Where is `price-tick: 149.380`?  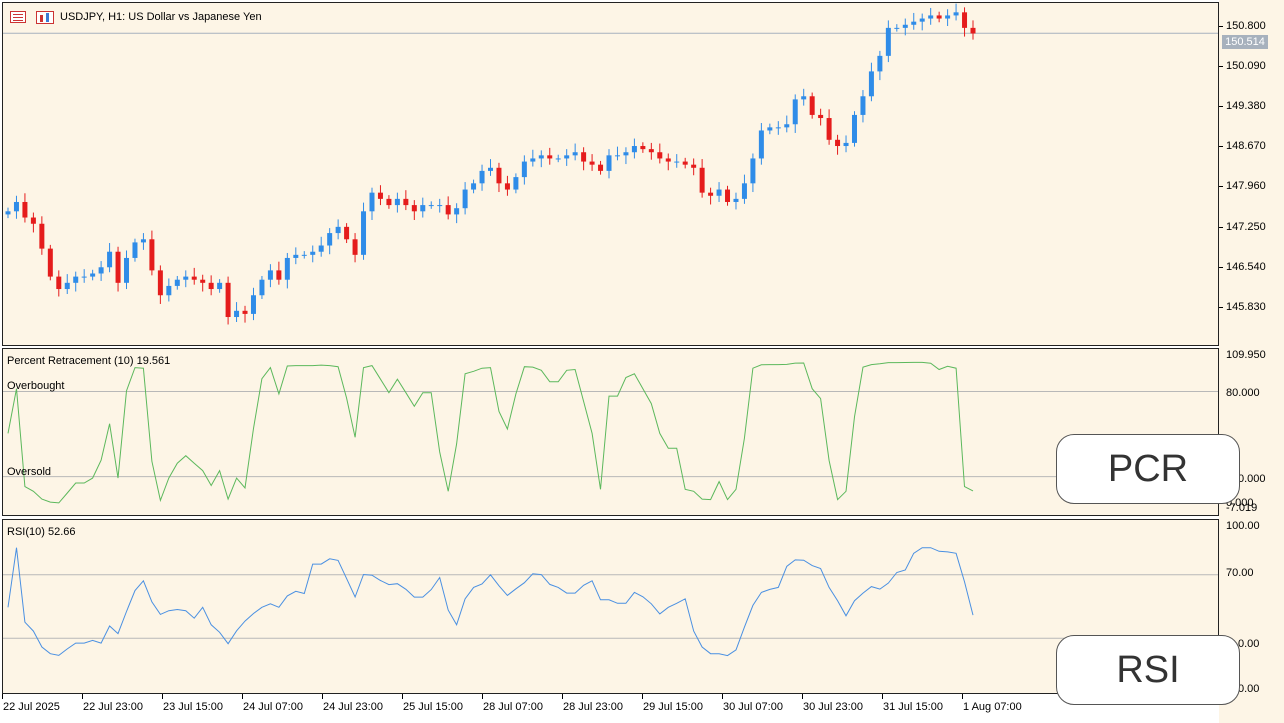 price-tick: 149.380 is located at coordinates (1246, 106).